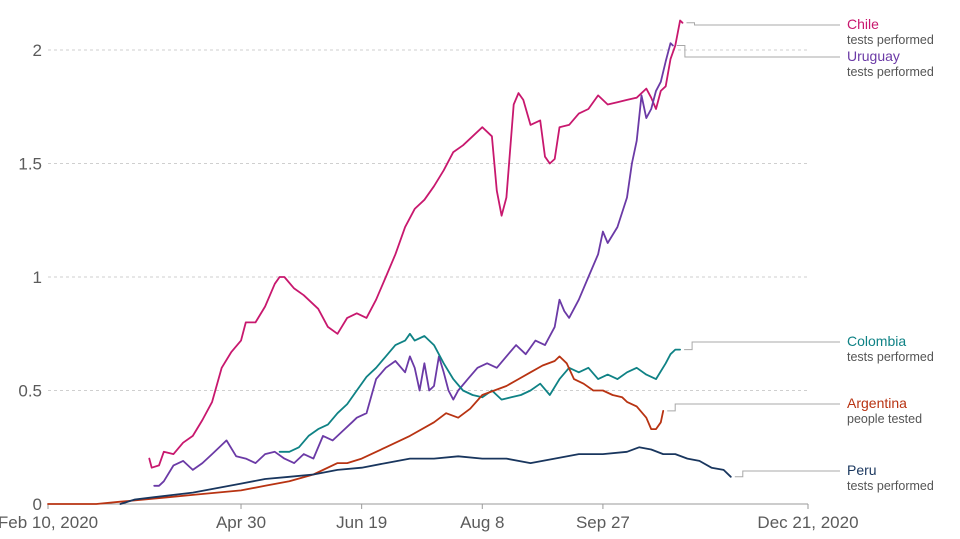  I want to click on x-tick-label: Jun 19, so click(361, 522).